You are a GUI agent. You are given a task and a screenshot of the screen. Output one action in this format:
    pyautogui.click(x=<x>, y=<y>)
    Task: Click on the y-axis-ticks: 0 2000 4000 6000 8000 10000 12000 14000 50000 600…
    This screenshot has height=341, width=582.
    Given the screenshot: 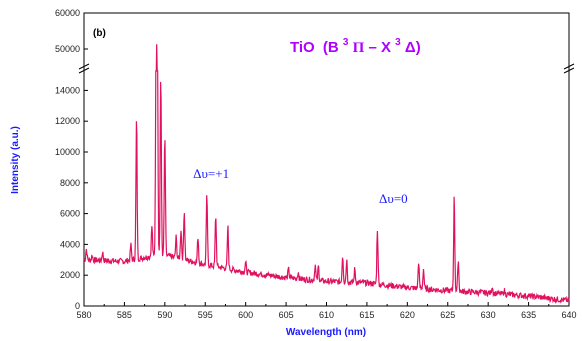 What is the action you would take?
    pyautogui.click(x=71, y=159)
    